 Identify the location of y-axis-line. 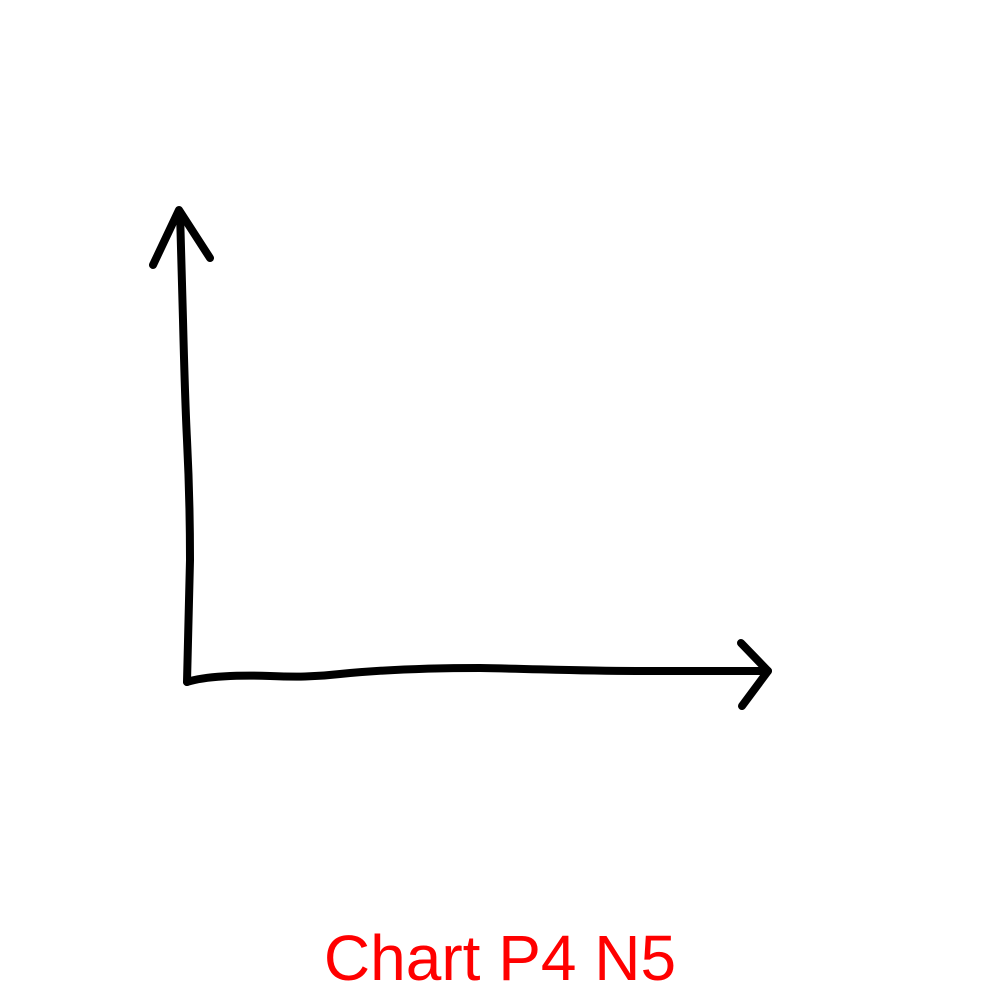
(185, 447).